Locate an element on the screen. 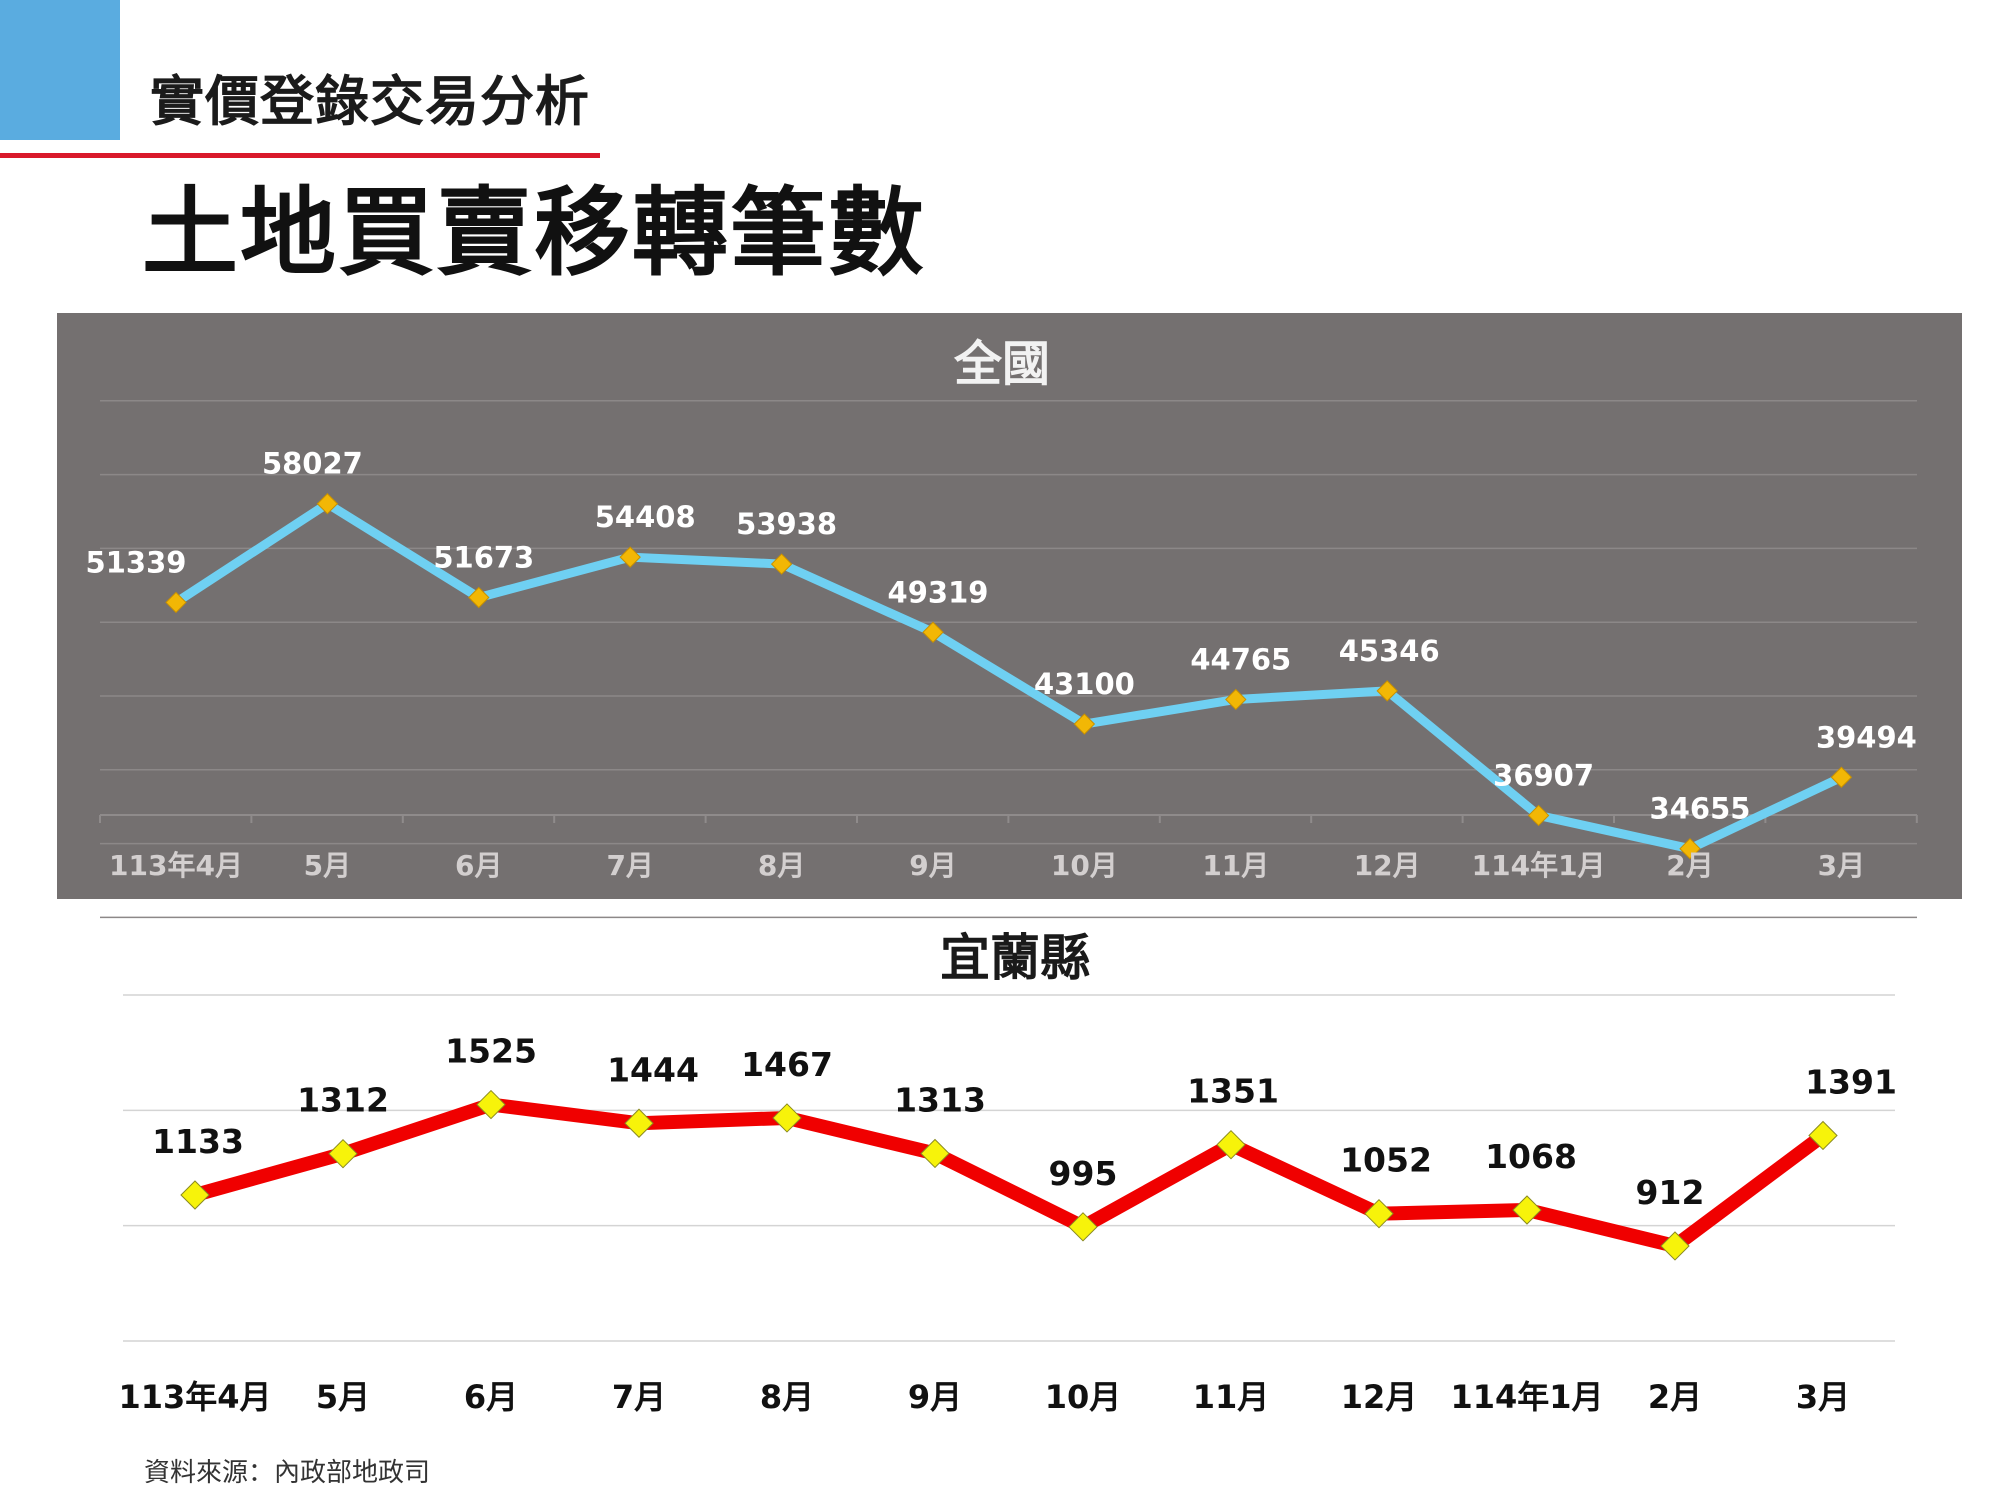 This screenshot has width=2000, height=1500. data-label: 1068 is located at coordinates (1531, 1156).